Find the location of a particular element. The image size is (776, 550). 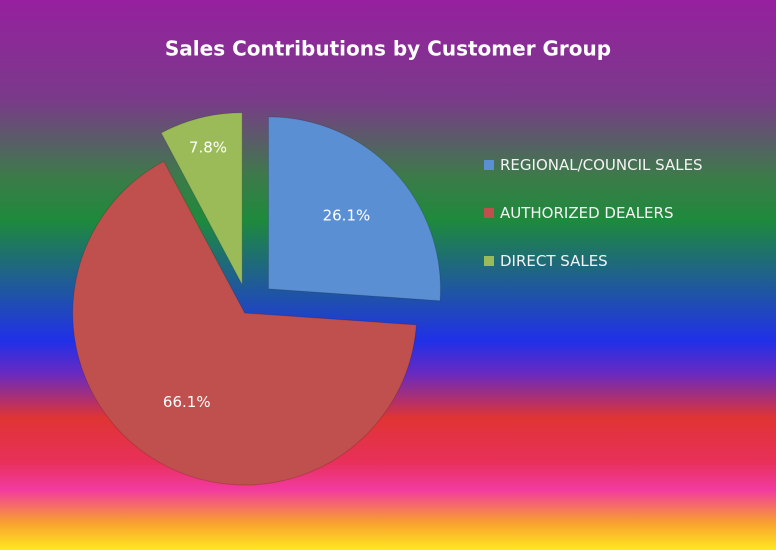

data-label: 26.1% is located at coordinates (347, 216).